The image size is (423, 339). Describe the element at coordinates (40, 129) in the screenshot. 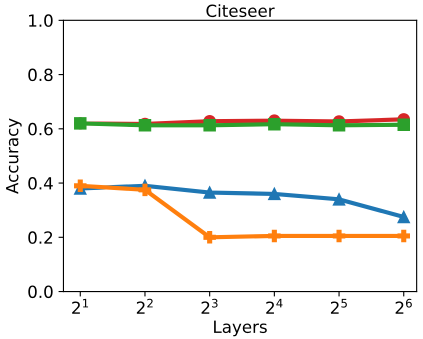

I see `y-tick-label: 0.6` at that location.